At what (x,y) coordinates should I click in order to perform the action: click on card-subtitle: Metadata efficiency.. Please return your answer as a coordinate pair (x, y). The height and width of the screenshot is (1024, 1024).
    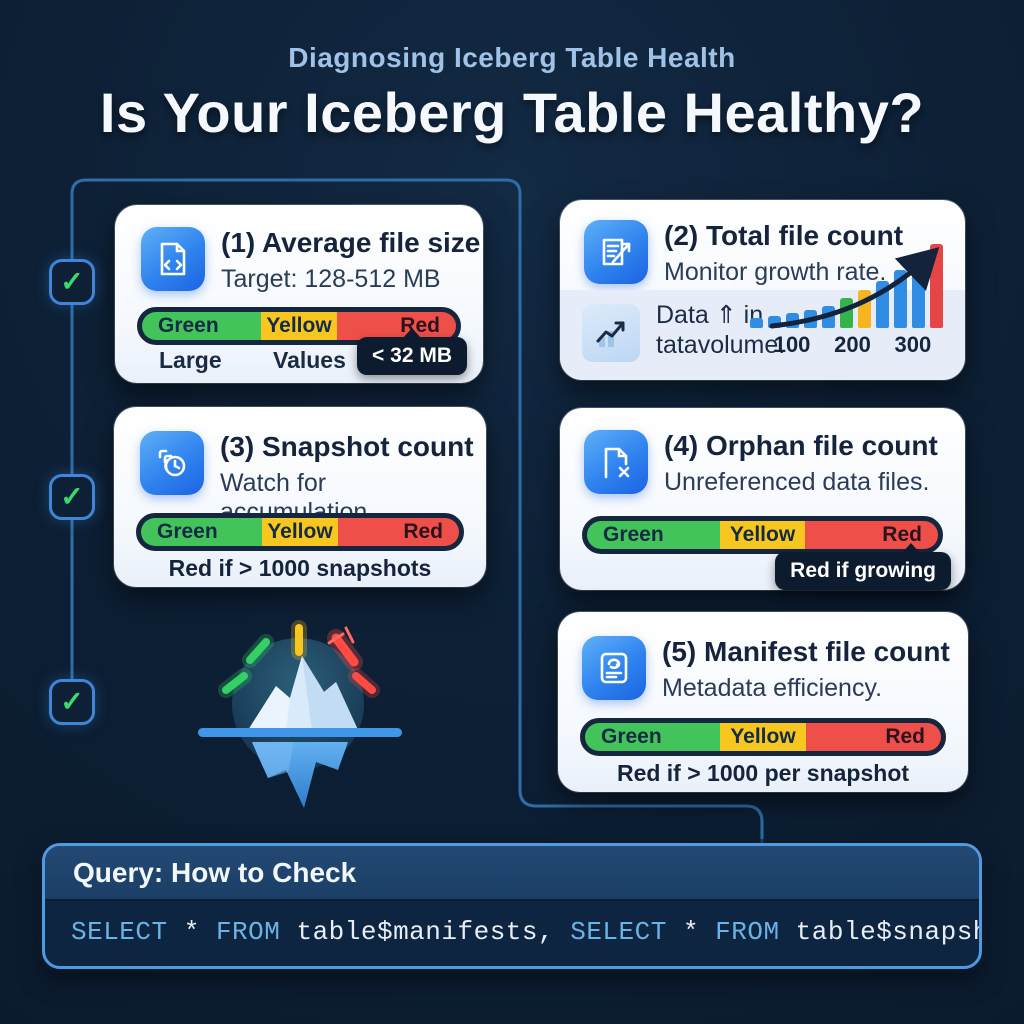
    Looking at the image, I should click on (772, 688).